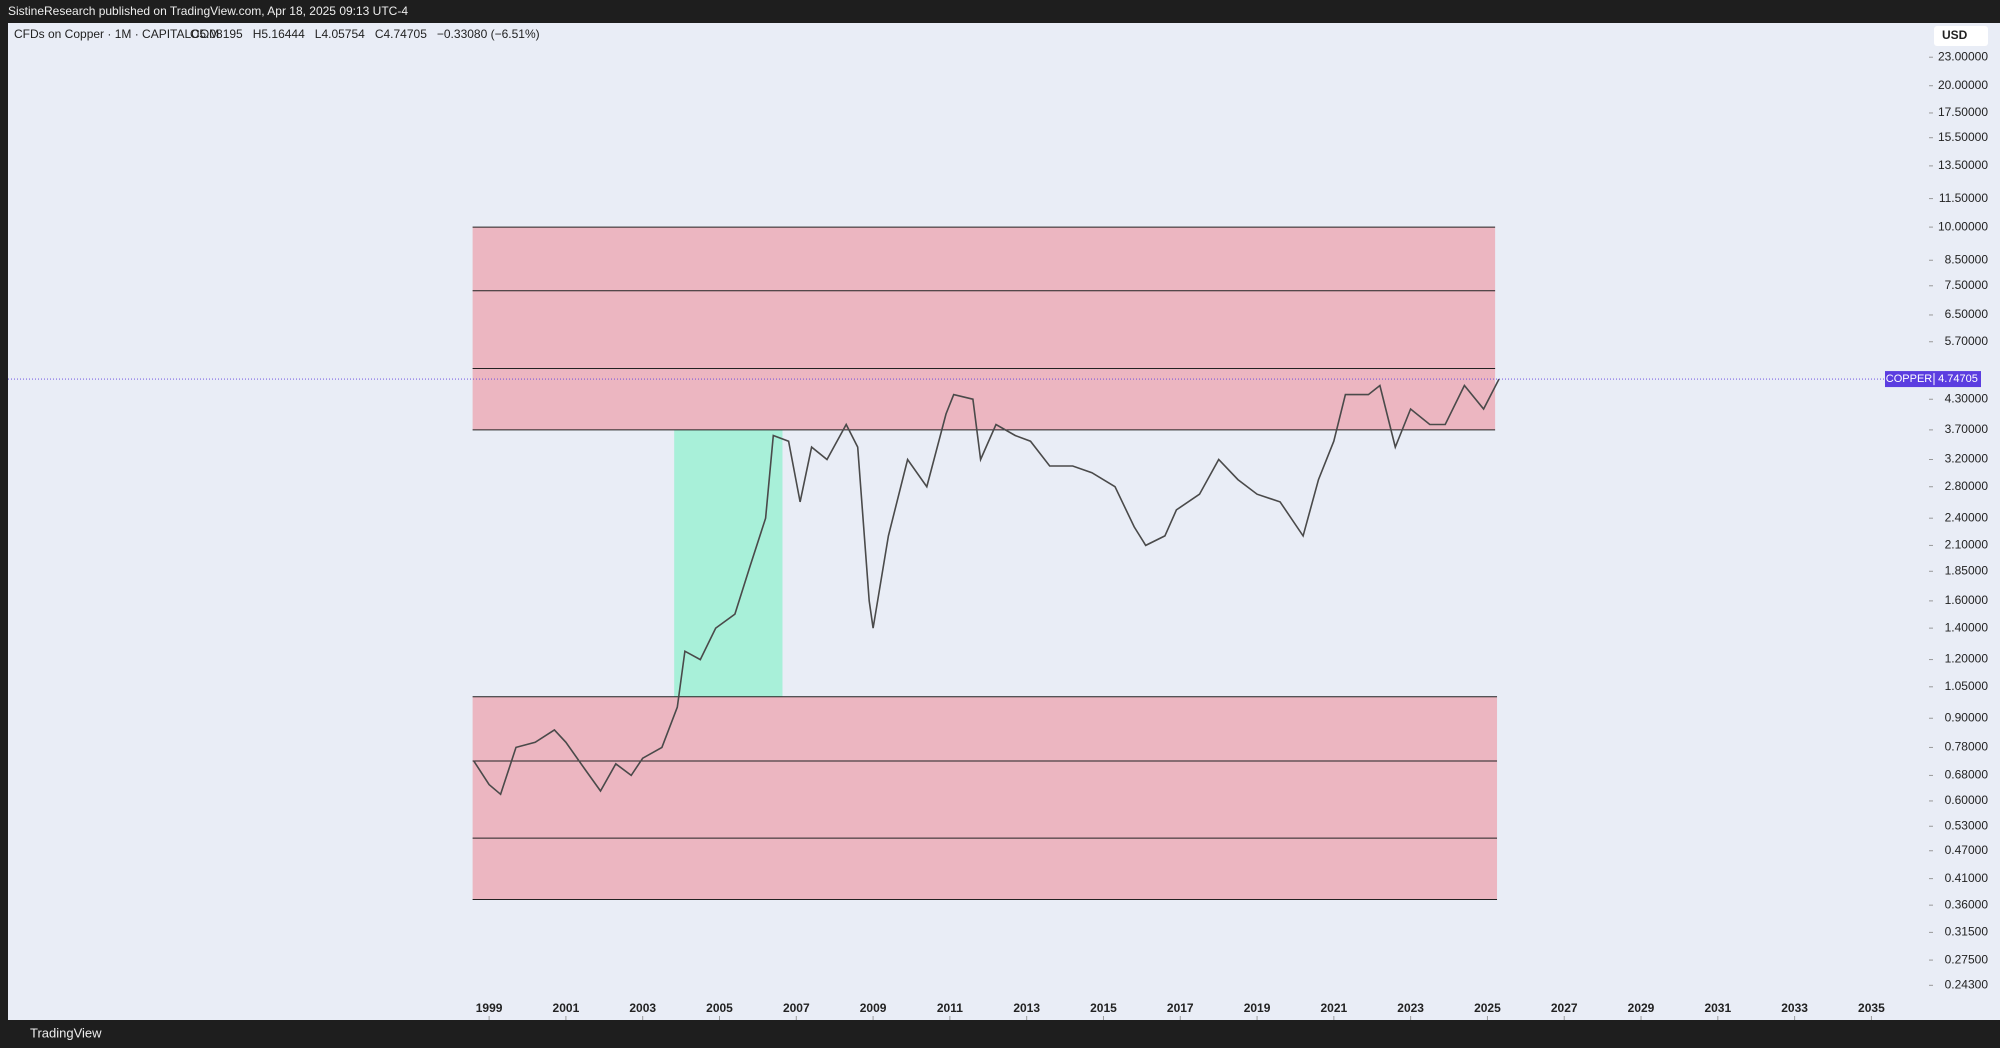 The height and width of the screenshot is (1048, 2000). What do you see at coordinates (1967, 717) in the screenshot?
I see `y-tick-label: 0.90000` at bounding box center [1967, 717].